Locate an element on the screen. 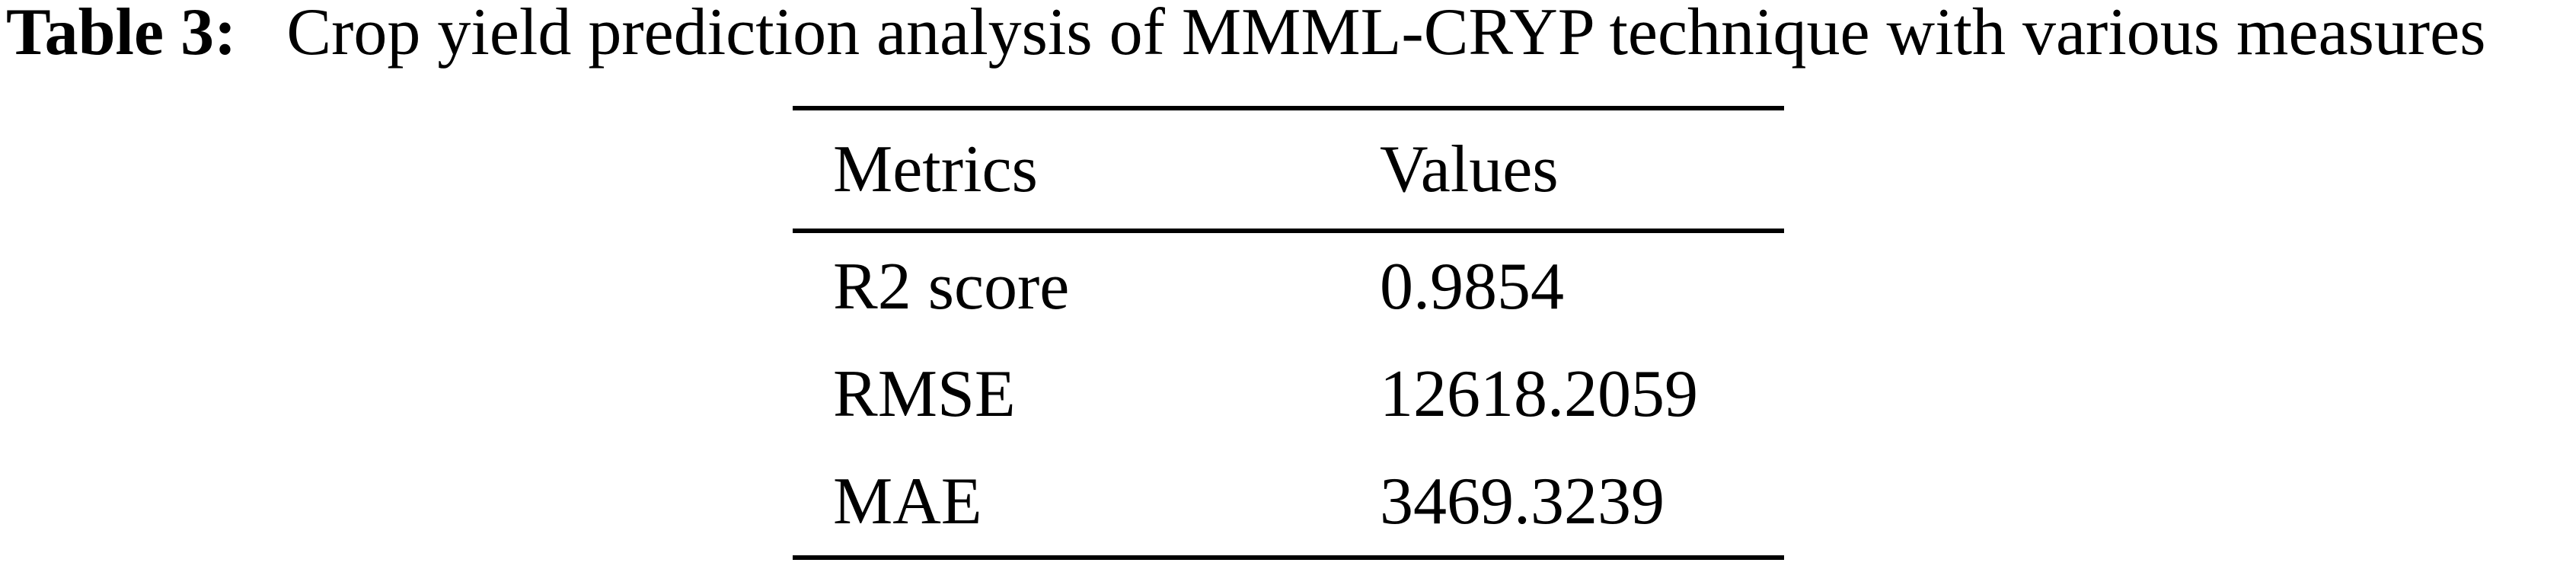 This screenshot has height=569, width=2576. column-header-values: Values is located at coordinates (1469, 169).